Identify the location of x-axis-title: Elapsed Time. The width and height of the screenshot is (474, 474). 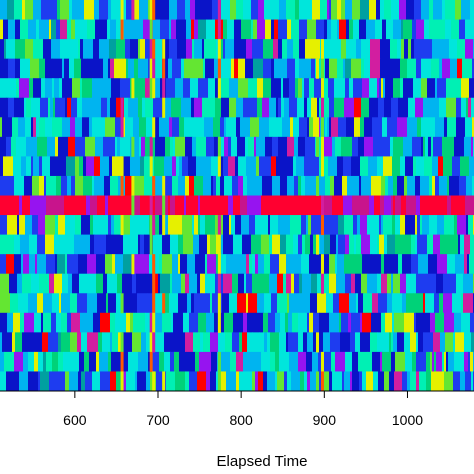
(262, 461).